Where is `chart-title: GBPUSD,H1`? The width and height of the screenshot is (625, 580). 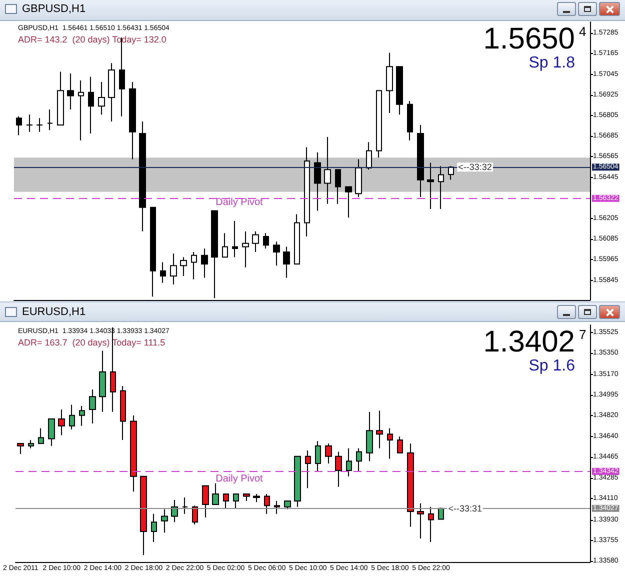 chart-title: GBPUSD,H1 is located at coordinates (54, 9).